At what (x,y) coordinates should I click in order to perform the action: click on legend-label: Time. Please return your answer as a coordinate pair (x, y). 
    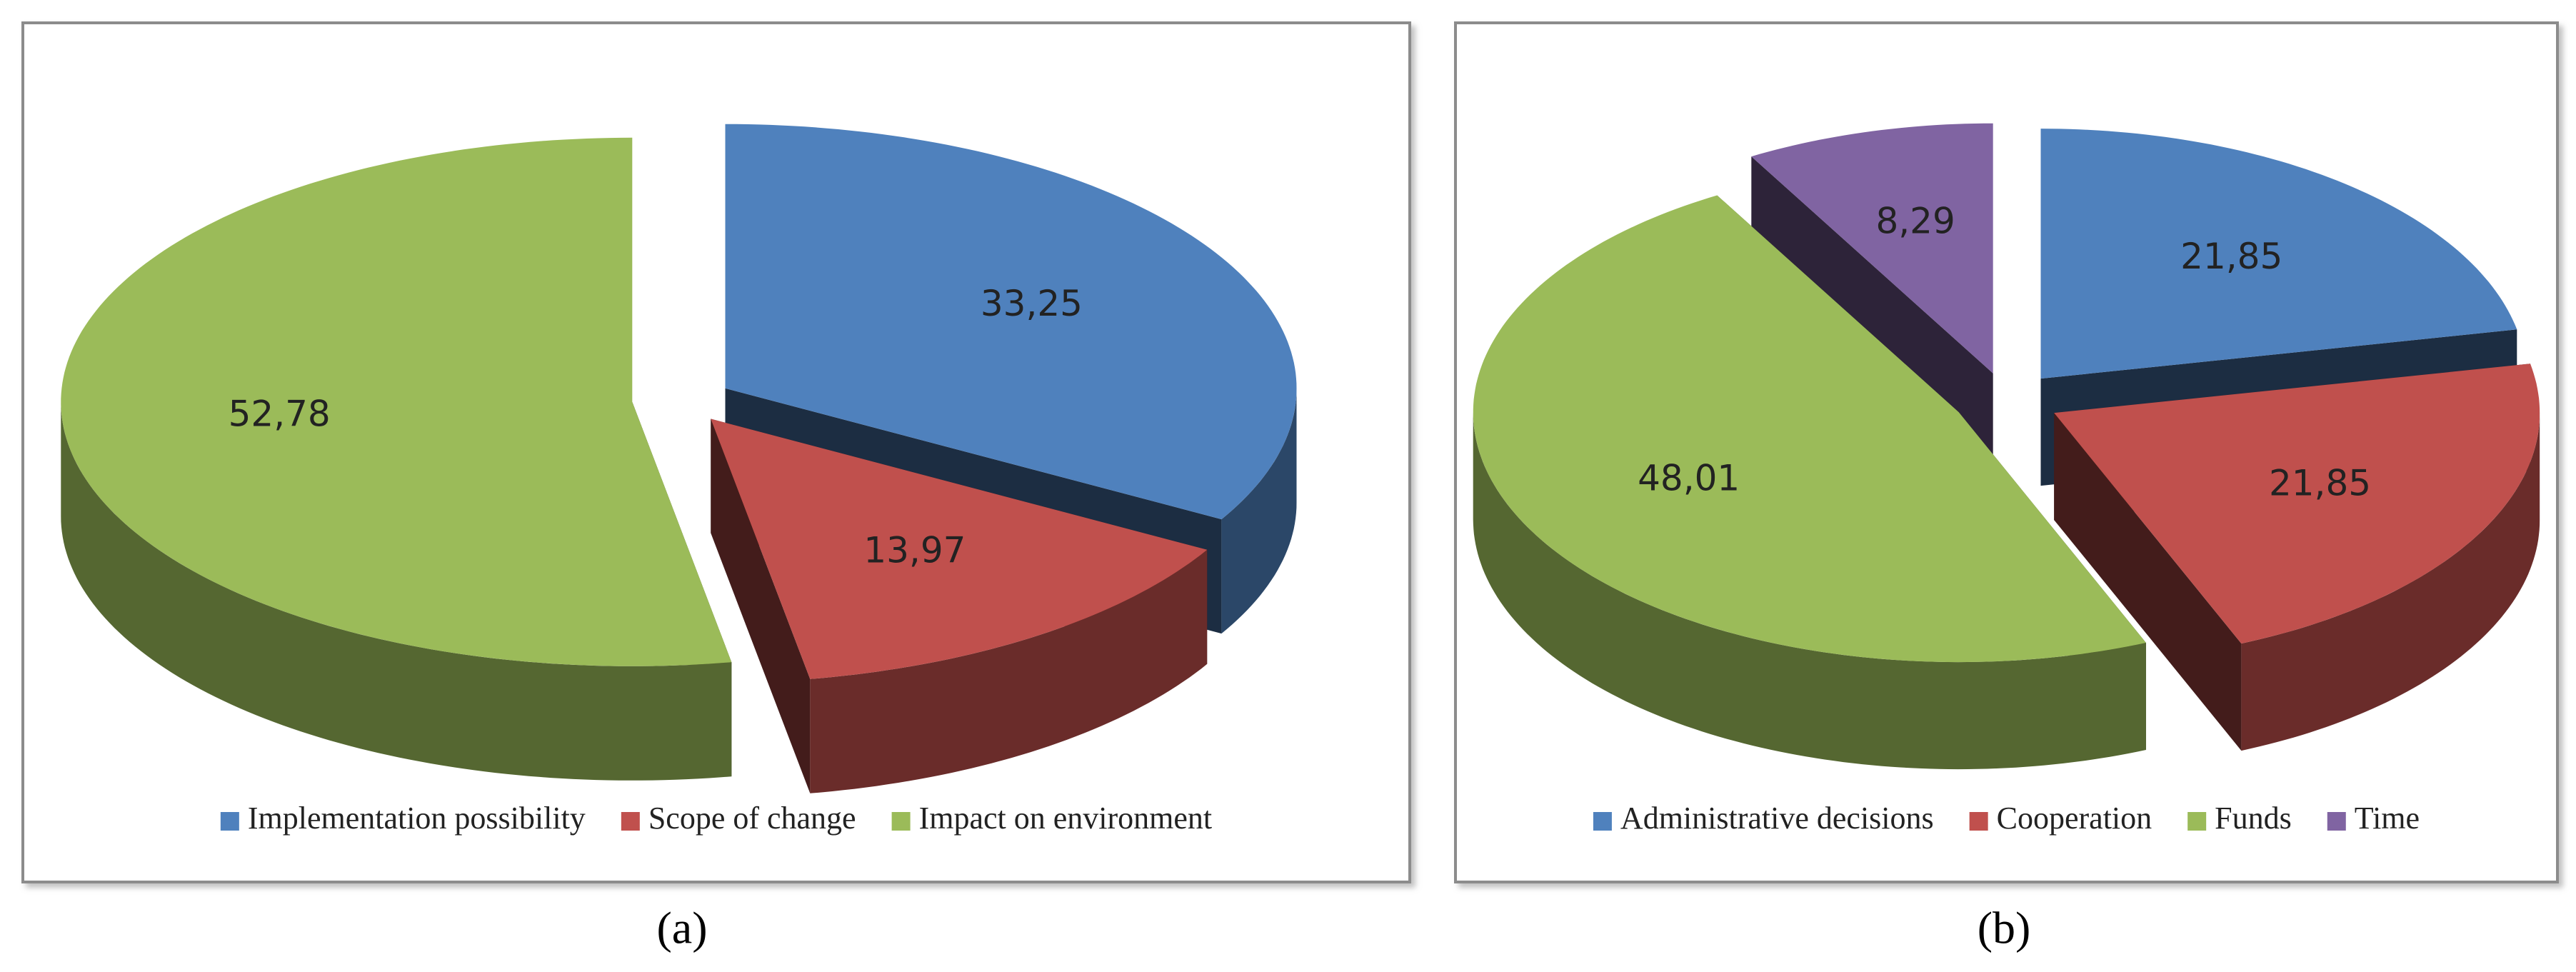
    Looking at the image, I should click on (2387, 818).